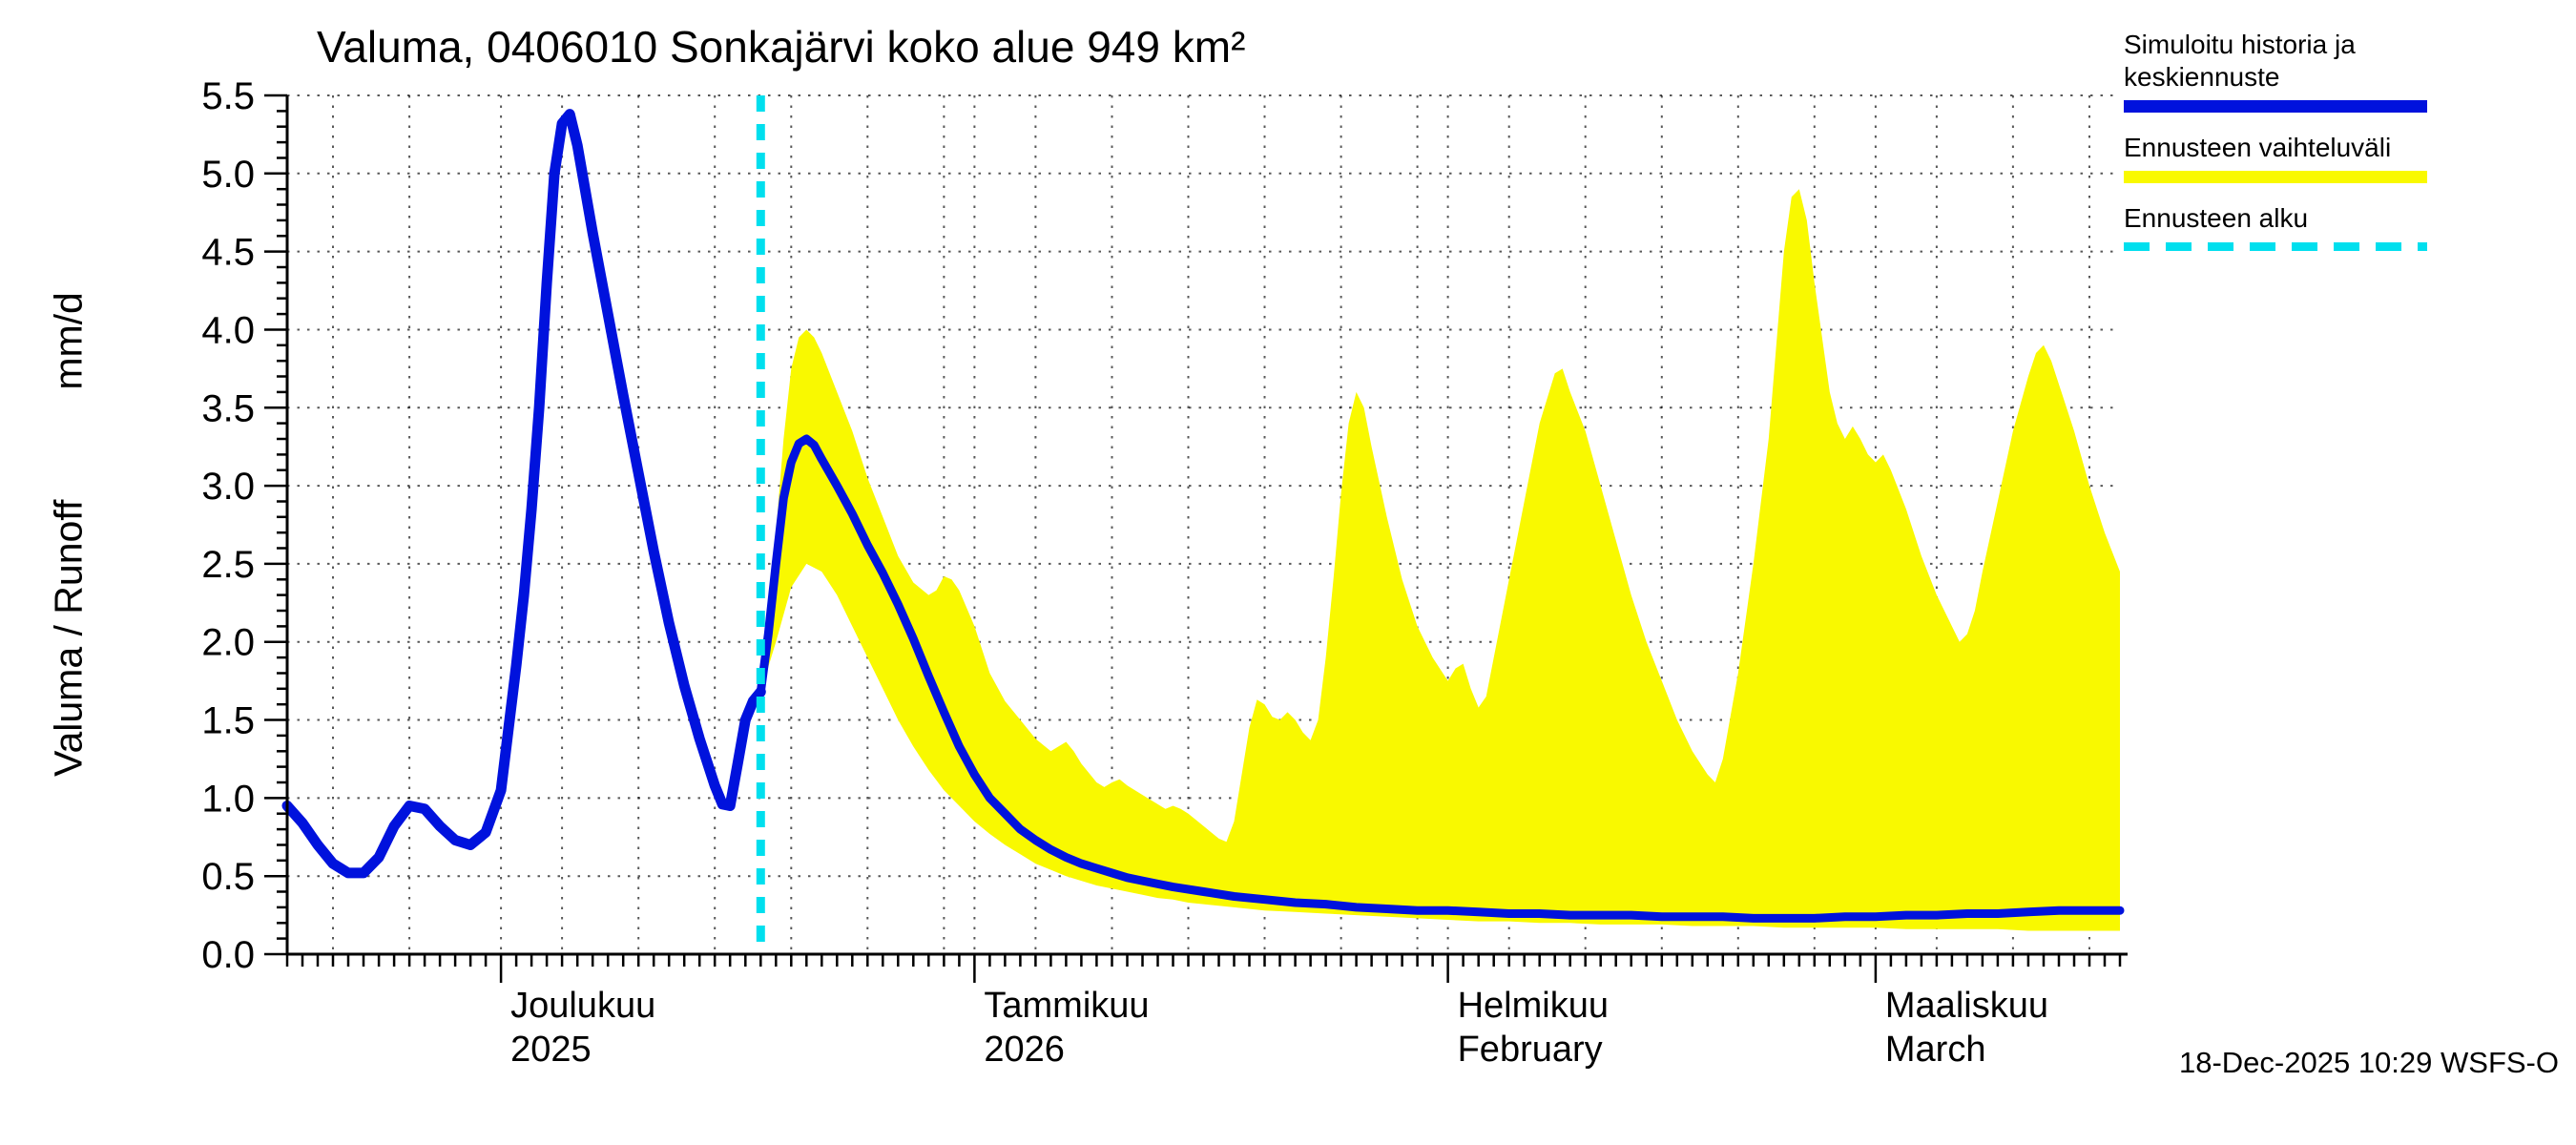 The height and width of the screenshot is (1145, 2576). I want to click on svg-text: 0.5, so click(228, 877).